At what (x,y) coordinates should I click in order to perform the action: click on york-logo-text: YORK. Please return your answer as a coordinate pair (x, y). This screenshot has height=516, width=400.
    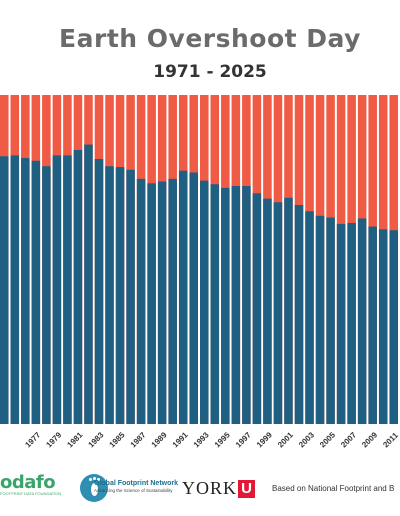
    Looking at the image, I should click on (210, 488).